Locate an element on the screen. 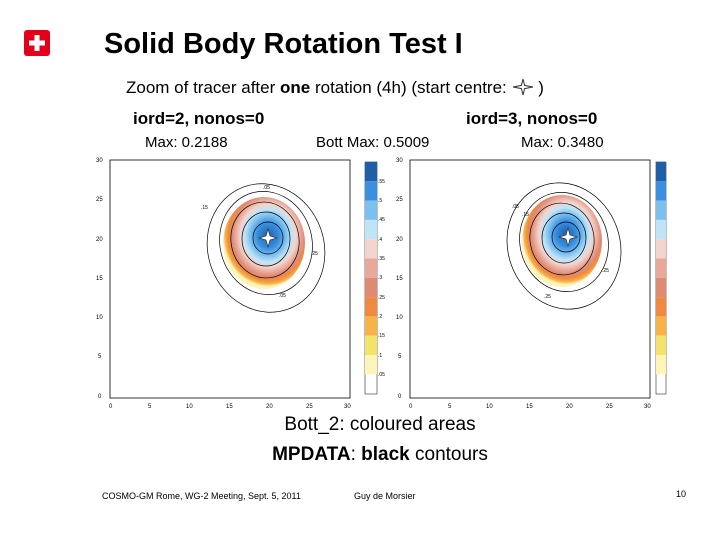  left-x-tick: 20 is located at coordinates (269, 407).